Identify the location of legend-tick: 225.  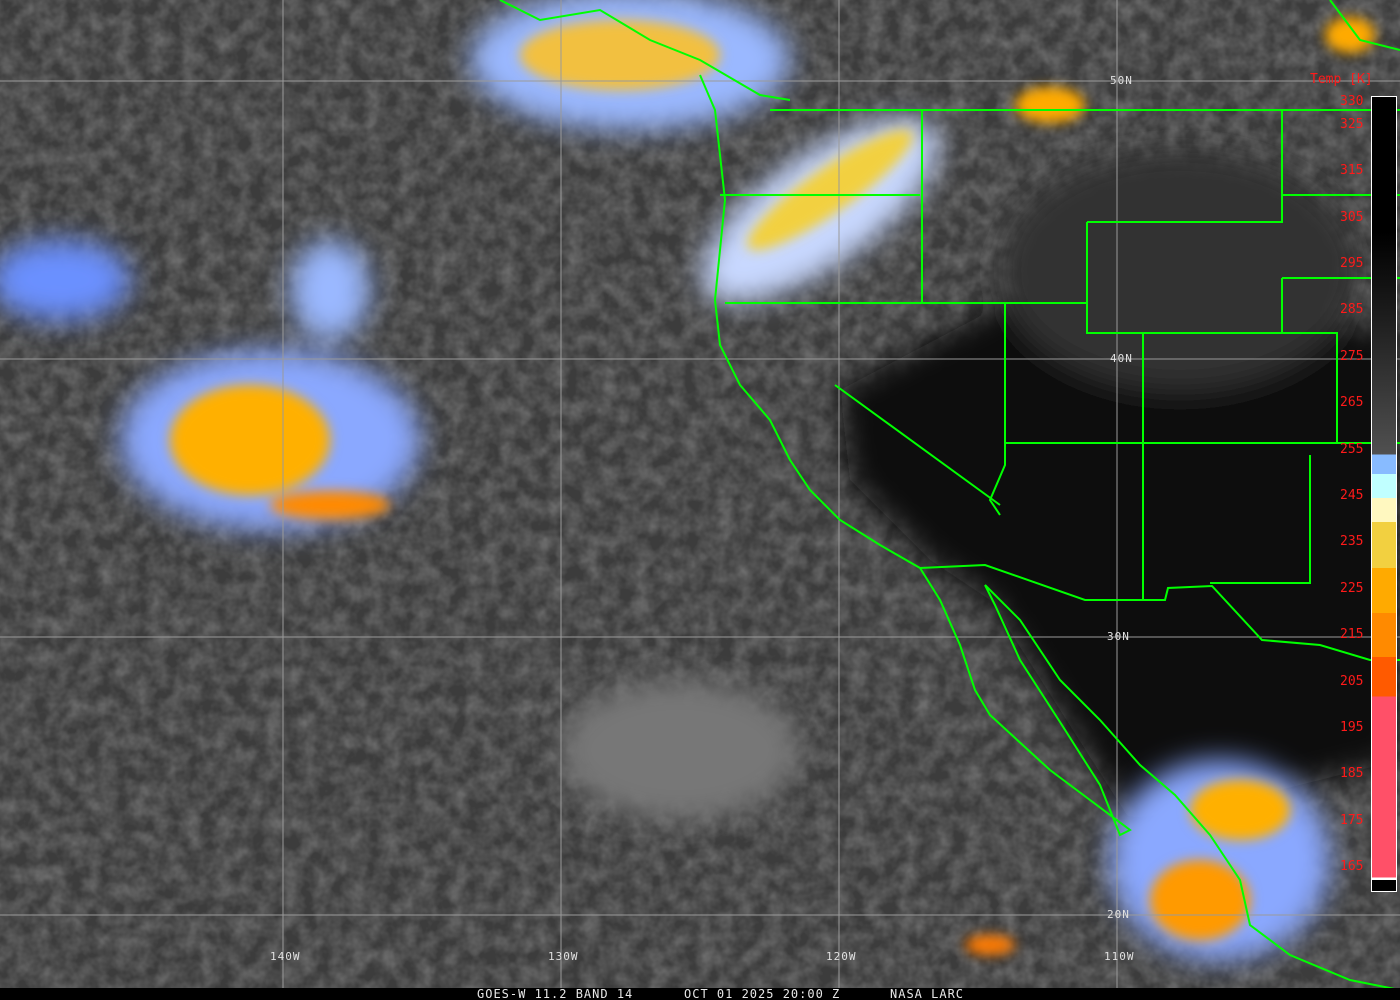
(1352, 588).